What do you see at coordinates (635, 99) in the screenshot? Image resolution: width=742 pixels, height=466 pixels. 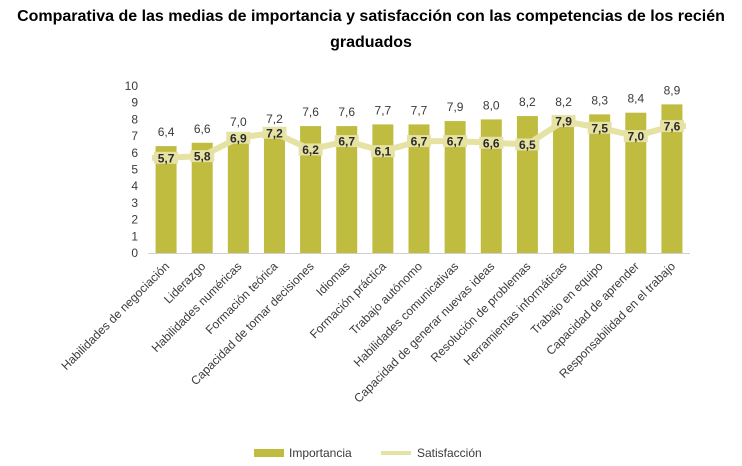 I see `bar-value-label: 8,4` at bounding box center [635, 99].